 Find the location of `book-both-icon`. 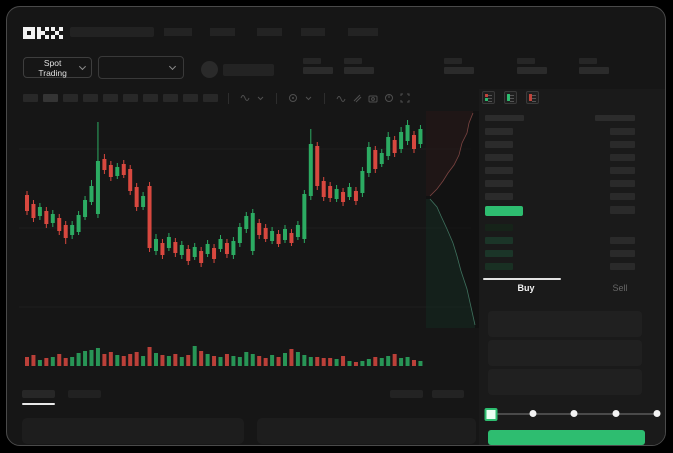

book-both-icon is located at coordinates (488, 97).